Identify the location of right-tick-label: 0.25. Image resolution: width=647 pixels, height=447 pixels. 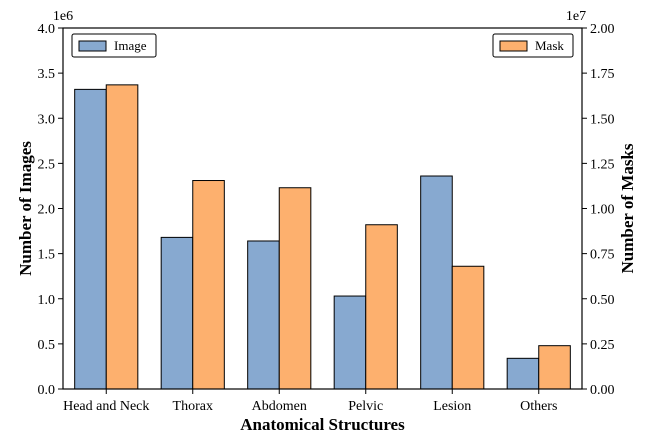
(602, 345).